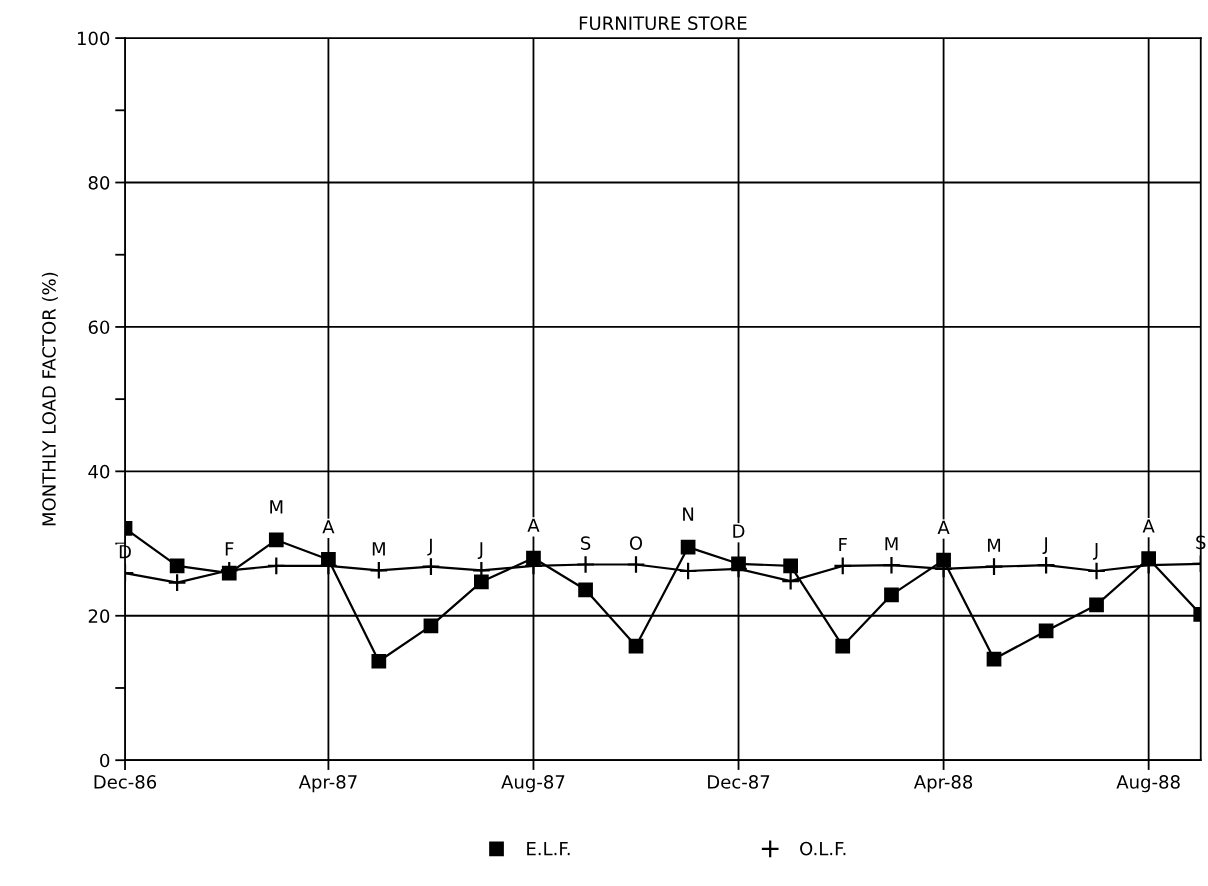 This screenshot has width=1208, height=886. Describe the element at coordinates (327, 784) in the screenshot. I see `x-tick-label: Apr-87` at that location.